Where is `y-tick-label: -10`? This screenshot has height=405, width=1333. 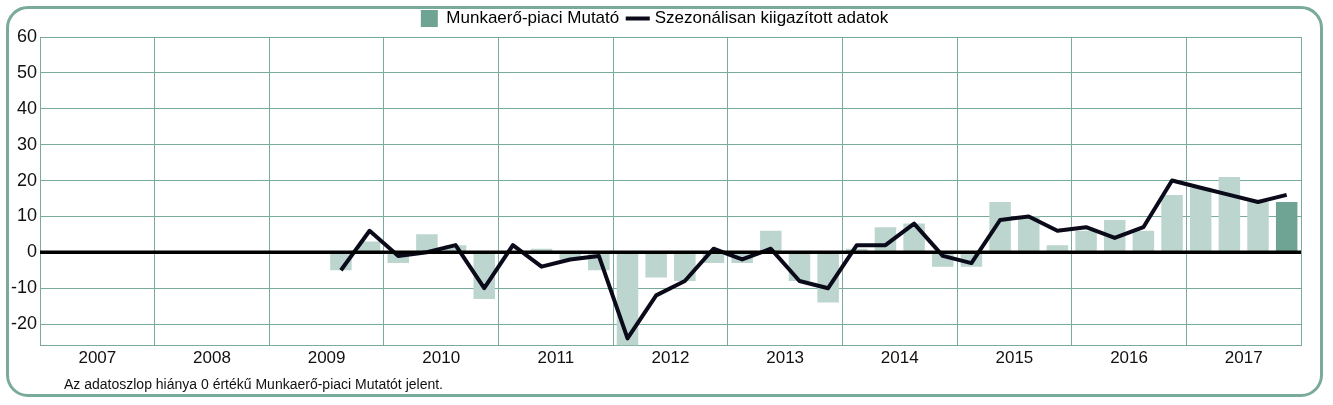 y-tick-label: -10 is located at coordinates (24, 287).